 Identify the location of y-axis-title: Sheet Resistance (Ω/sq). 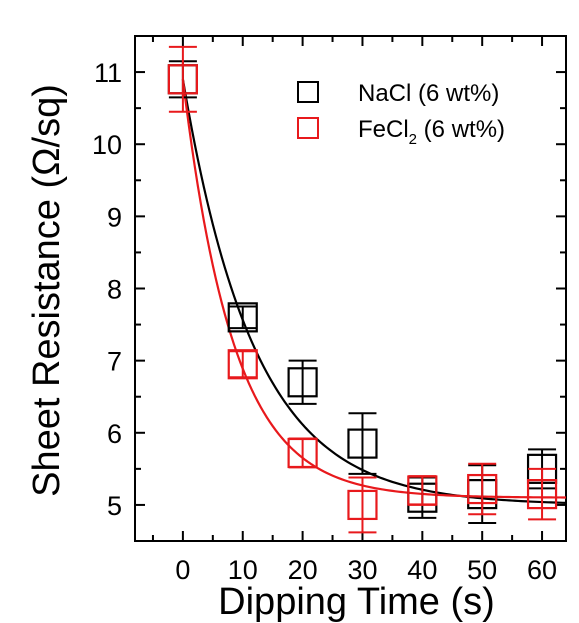
(47, 290).